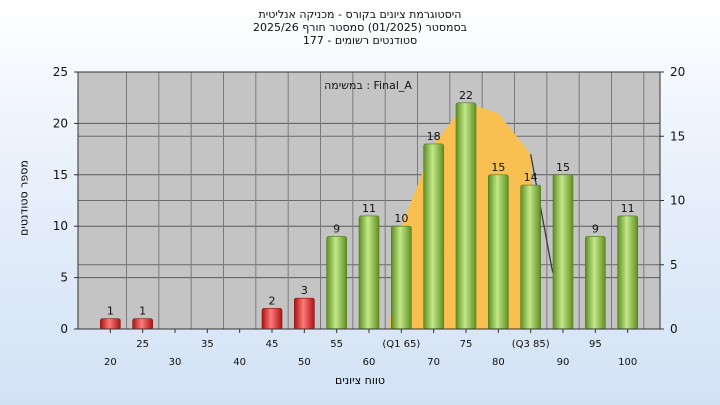  What do you see at coordinates (24, 198) in the screenshot?
I see `y-axis-label: מספר סטודנטים` at bounding box center [24, 198].